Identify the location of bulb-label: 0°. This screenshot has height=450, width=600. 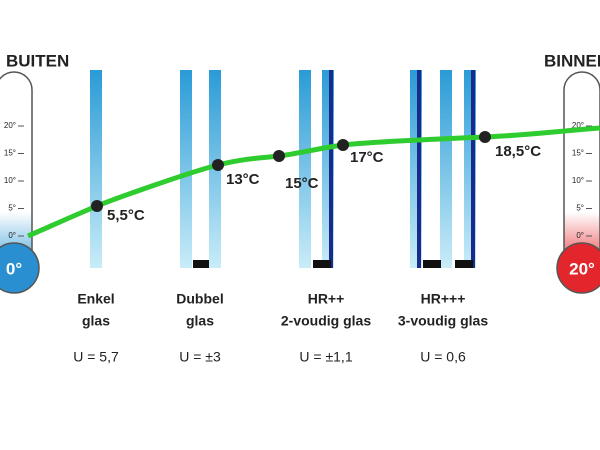
(14, 268).